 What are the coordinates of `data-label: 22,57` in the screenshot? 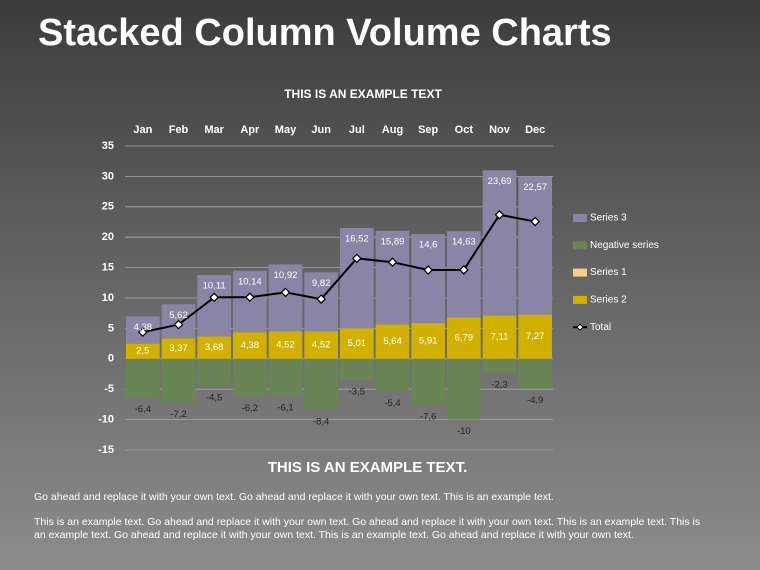 It's located at (535, 187).